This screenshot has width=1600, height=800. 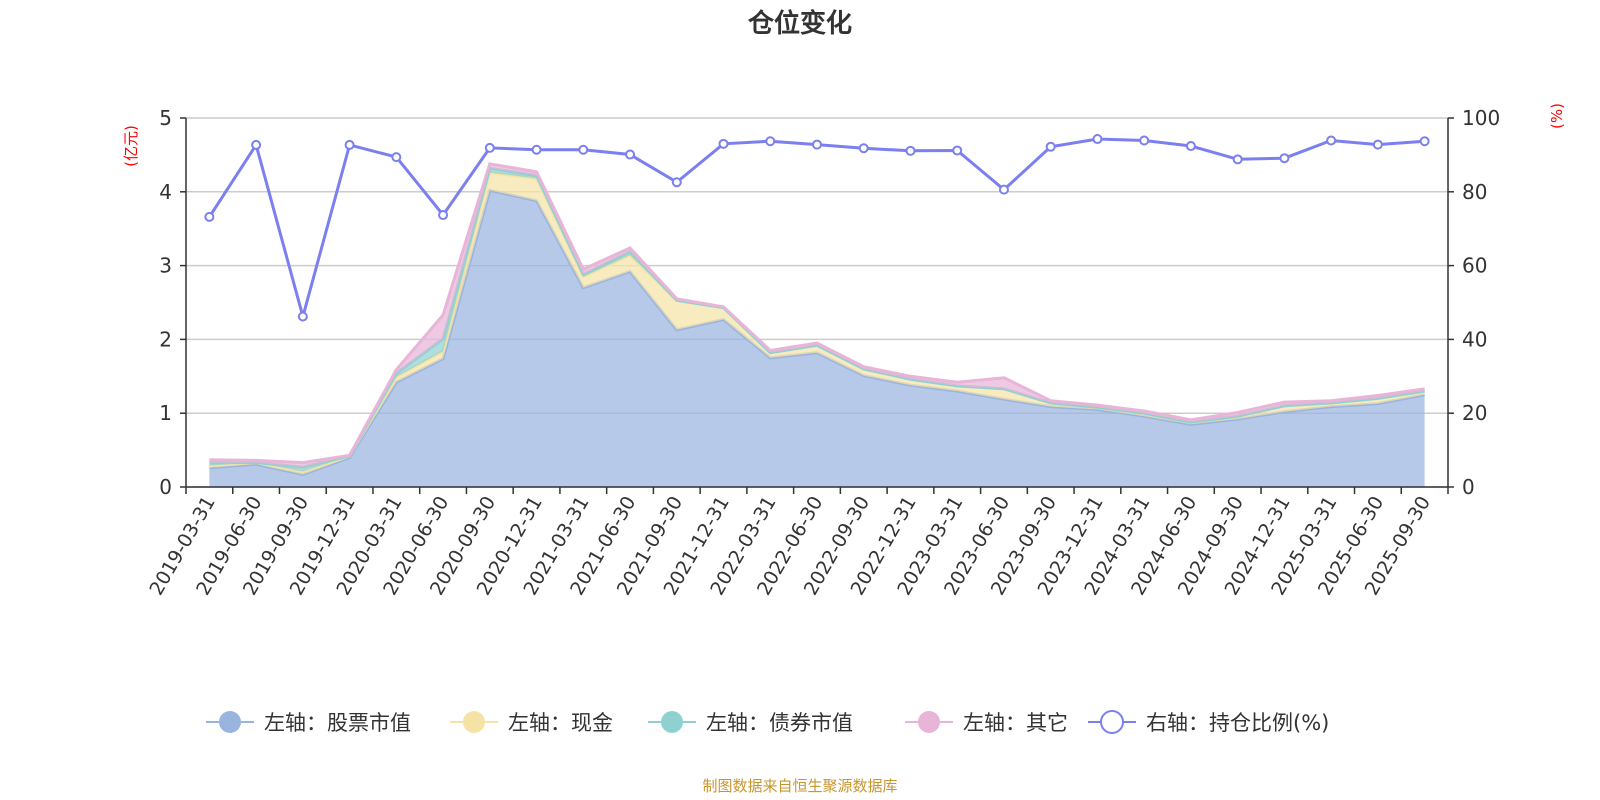 I want to click on legend-label-2: 左轴：债券市值, so click(x=779, y=723).